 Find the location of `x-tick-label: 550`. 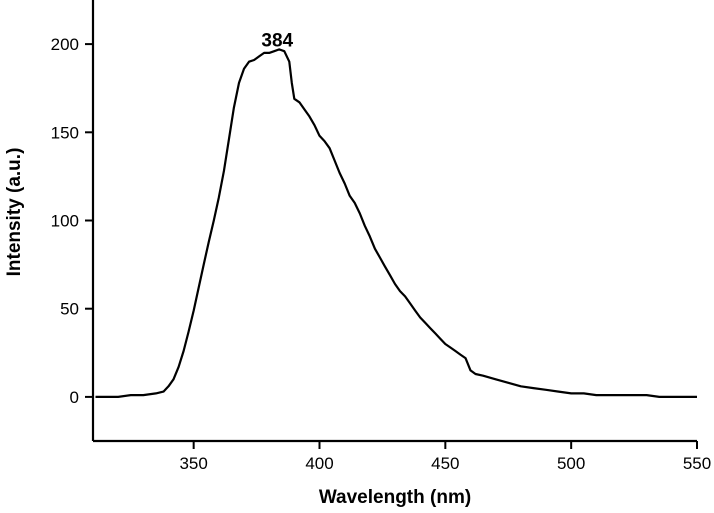

x-tick-label: 550 is located at coordinates (697, 463).